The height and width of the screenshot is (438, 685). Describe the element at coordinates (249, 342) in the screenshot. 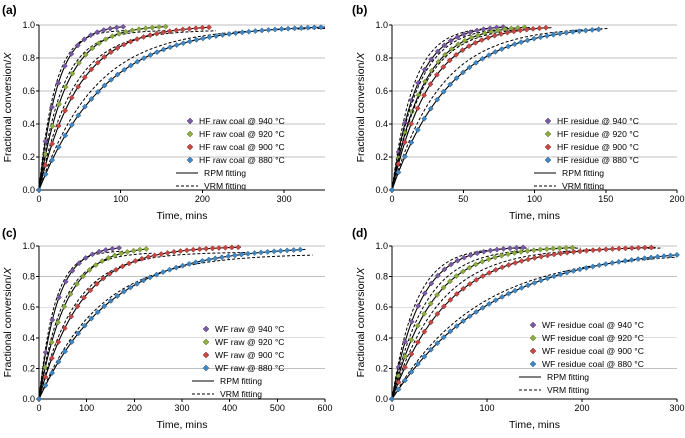

I see `legend-label: WF raw @ 920 °C` at that location.